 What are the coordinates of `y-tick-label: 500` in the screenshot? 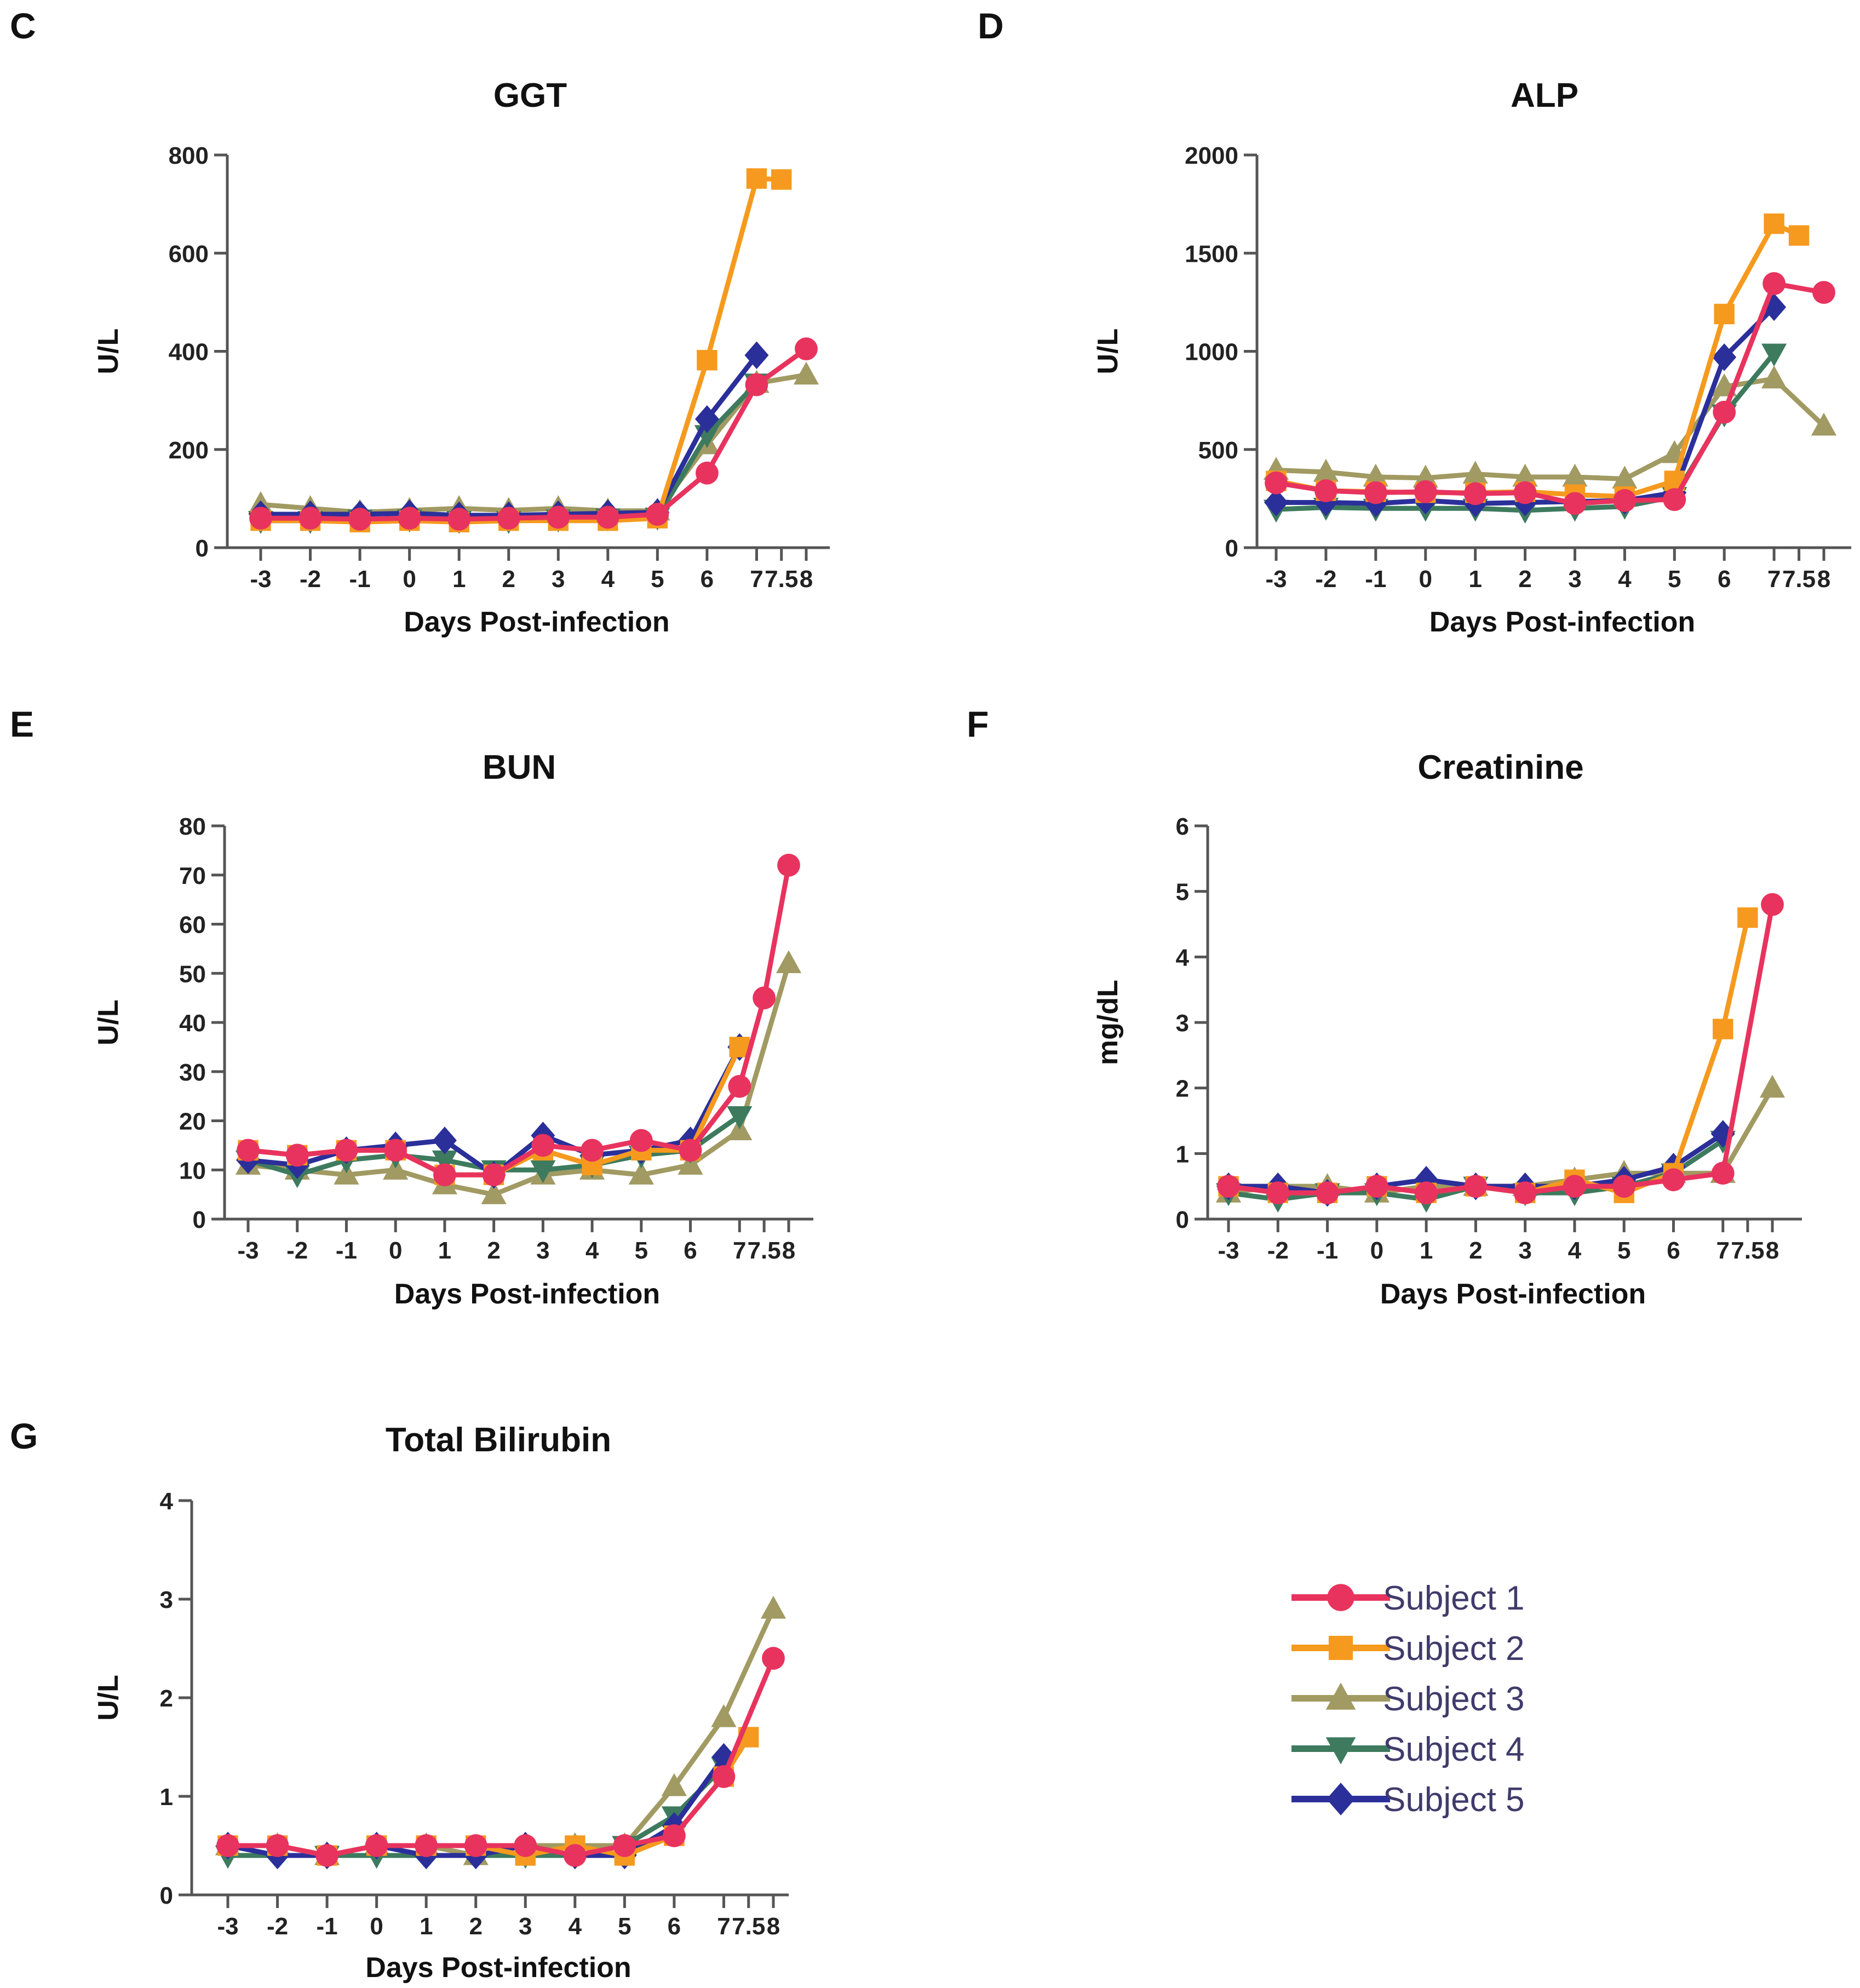 It's located at (1218, 450).